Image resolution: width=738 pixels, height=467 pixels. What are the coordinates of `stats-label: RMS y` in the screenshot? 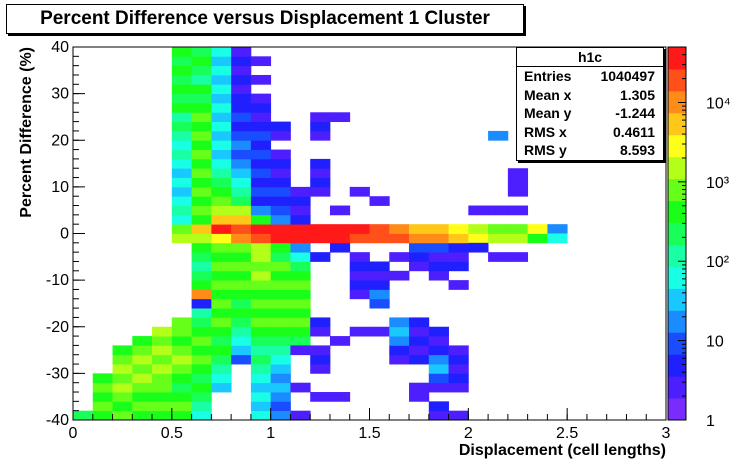 It's located at (545, 150).